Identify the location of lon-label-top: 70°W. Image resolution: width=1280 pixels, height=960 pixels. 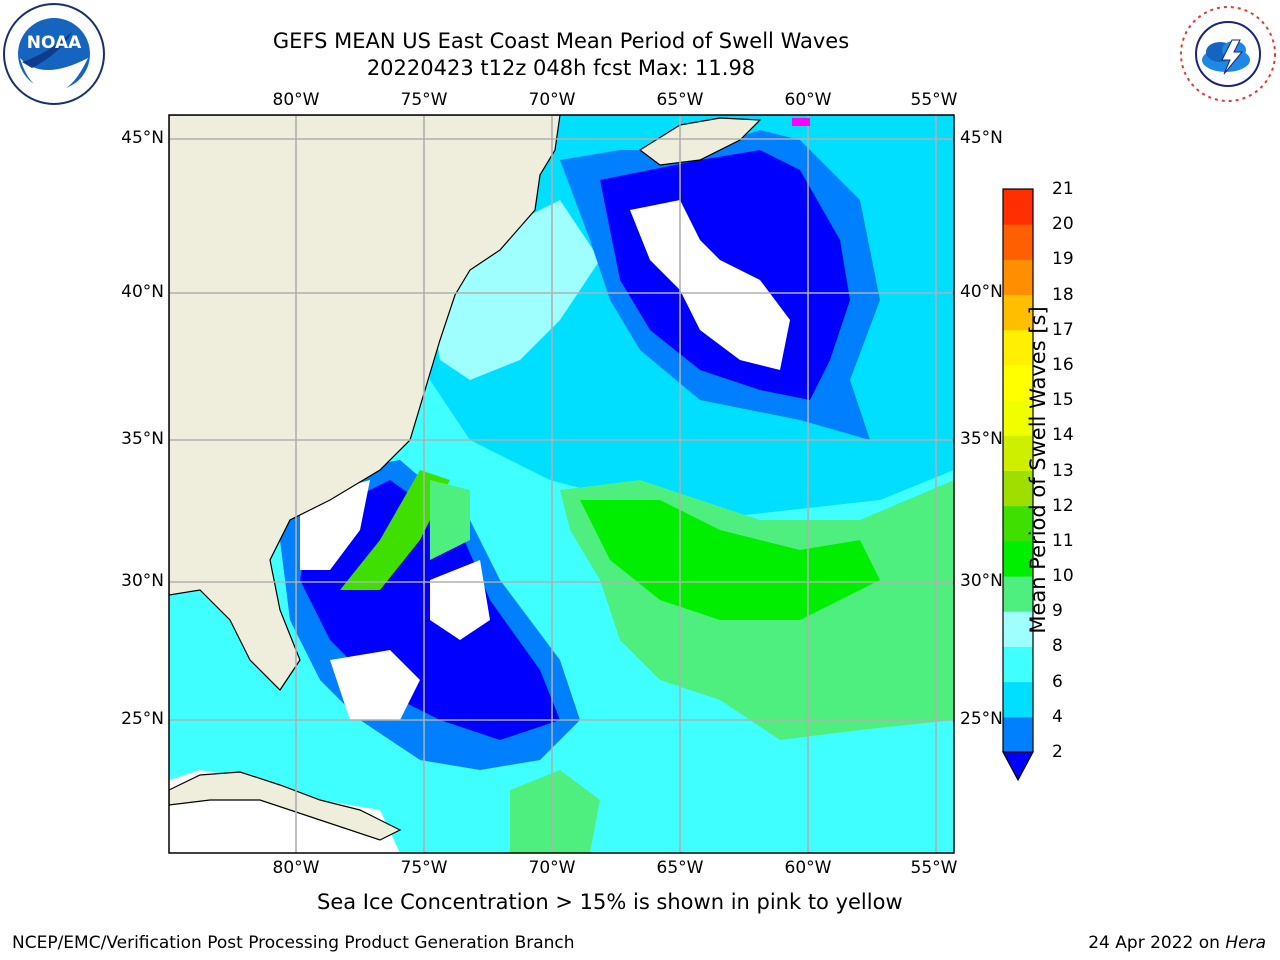
(552, 100).